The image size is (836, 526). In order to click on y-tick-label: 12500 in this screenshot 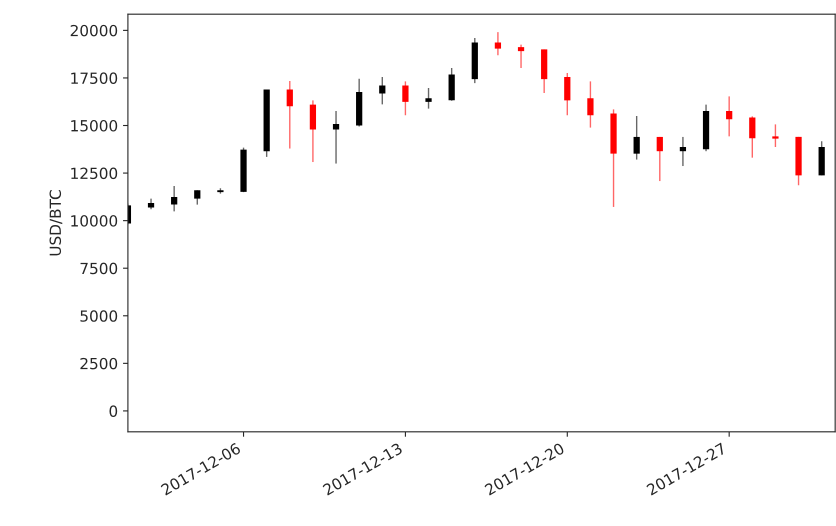, I will do `click(94, 174)`.